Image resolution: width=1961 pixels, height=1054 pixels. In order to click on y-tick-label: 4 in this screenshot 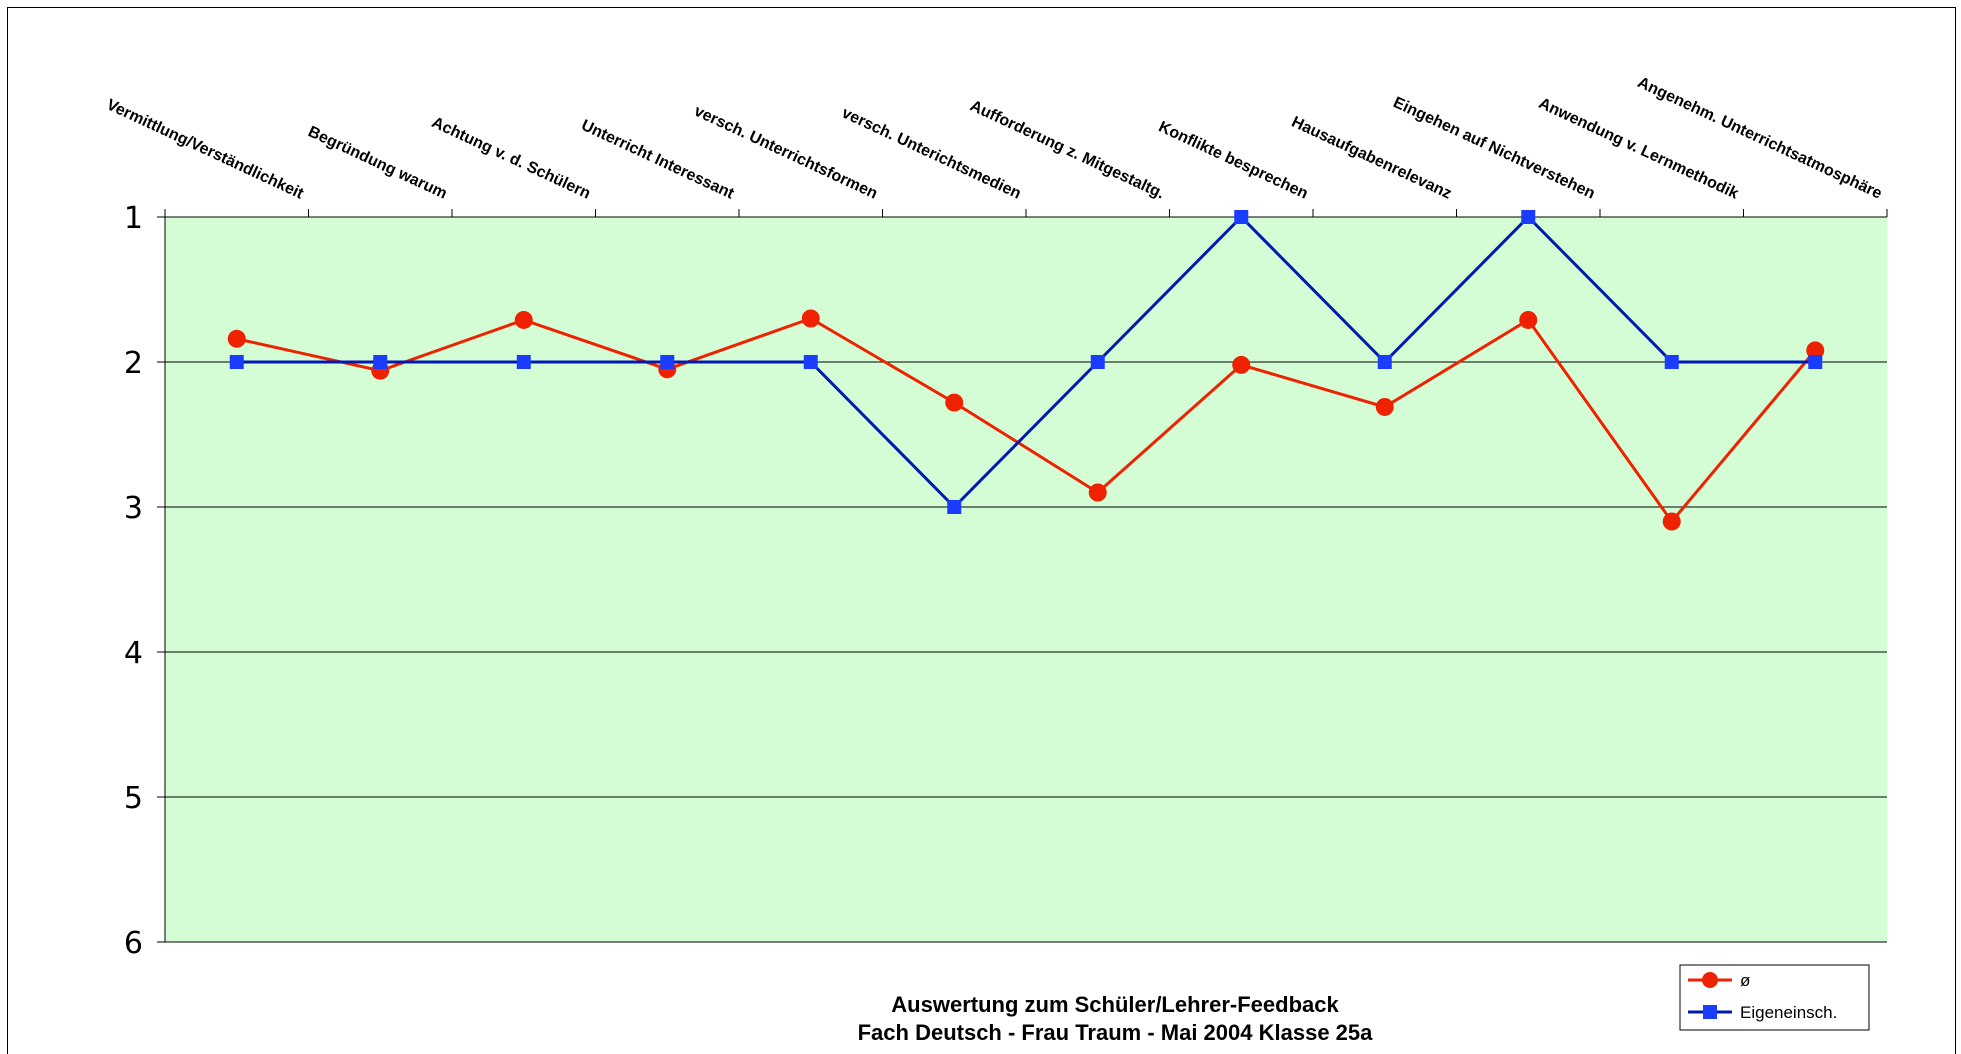, I will do `click(133, 653)`.